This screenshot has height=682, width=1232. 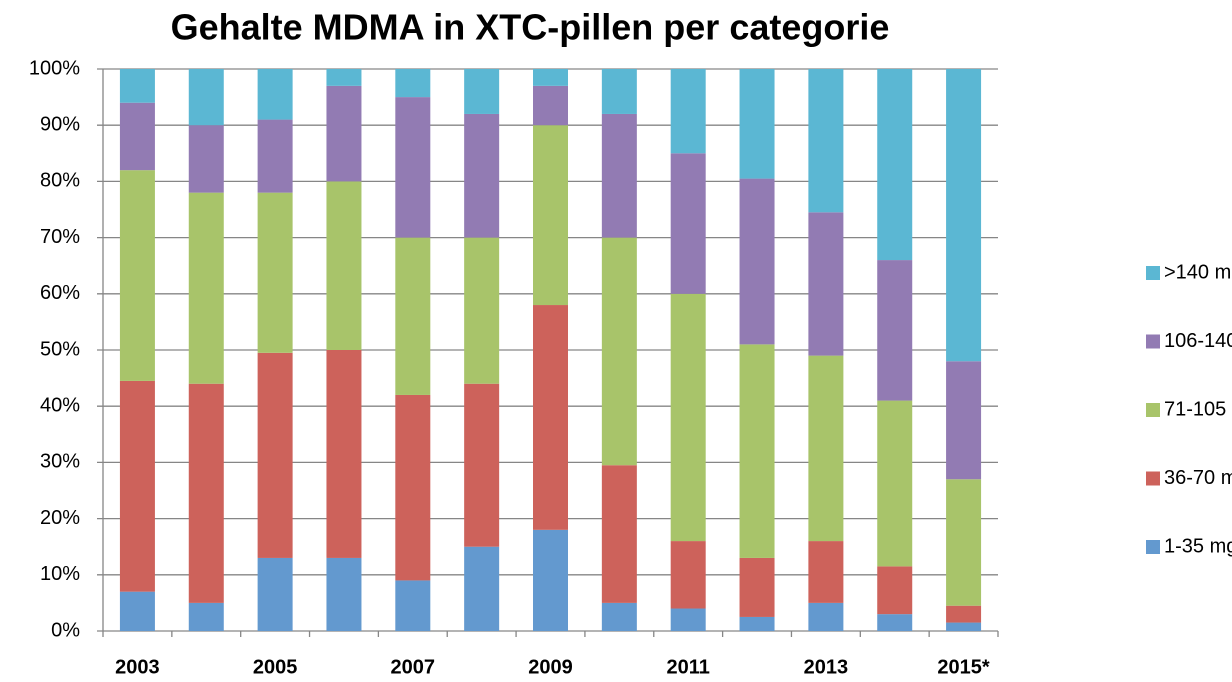 What do you see at coordinates (60, 462) in the screenshot?
I see `y-tick-label: 30%` at bounding box center [60, 462].